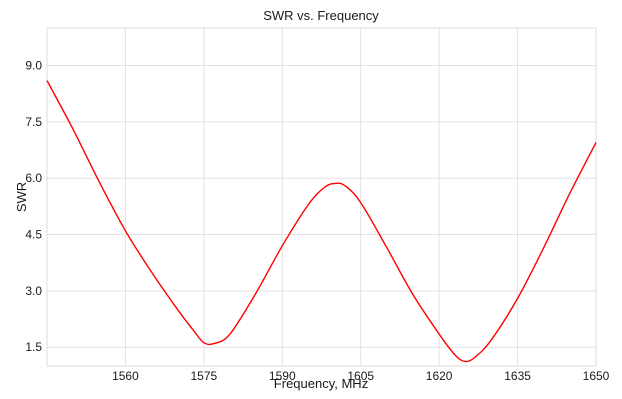 This screenshot has height=399, width=622. Describe the element at coordinates (321, 383) in the screenshot. I see `x-axis-label: Frequency, MHz` at that location.